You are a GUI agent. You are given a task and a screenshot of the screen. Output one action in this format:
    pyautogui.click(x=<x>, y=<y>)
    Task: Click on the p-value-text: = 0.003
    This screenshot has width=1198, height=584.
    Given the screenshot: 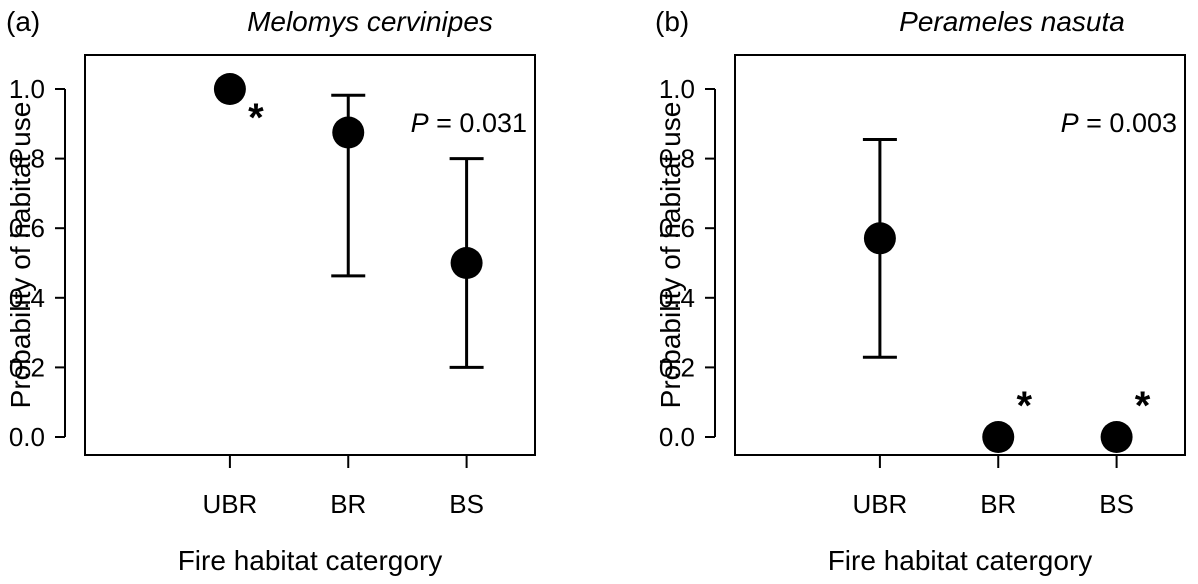 What is the action you would take?
    pyautogui.click(x=1128, y=123)
    